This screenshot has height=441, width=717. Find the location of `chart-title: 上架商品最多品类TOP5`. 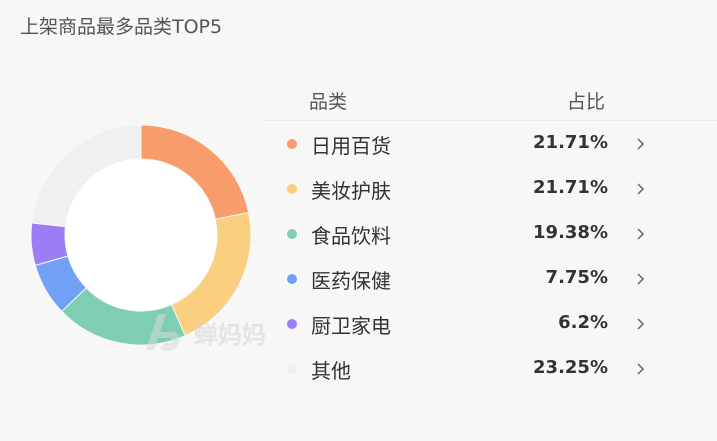

chart-title: 上架商品最多品类TOP5 is located at coordinates (121, 27).